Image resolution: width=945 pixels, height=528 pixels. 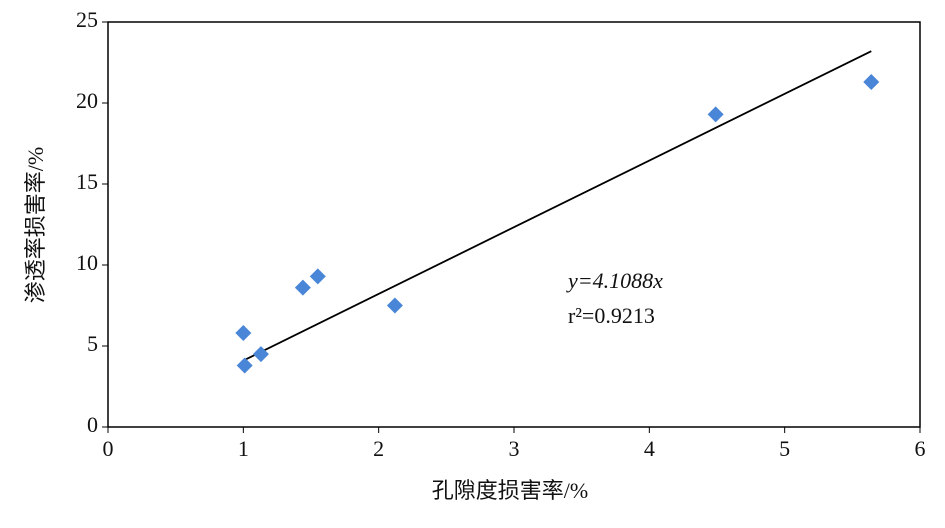 What do you see at coordinates (87, 181) in the screenshot?
I see `y-tick-label: 15` at bounding box center [87, 181].